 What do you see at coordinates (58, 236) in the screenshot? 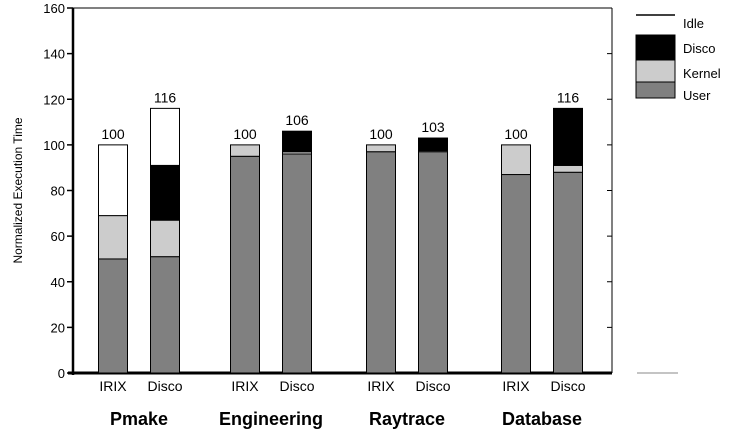
I see `y-tick-label: 60` at bounding box center [58, 236].